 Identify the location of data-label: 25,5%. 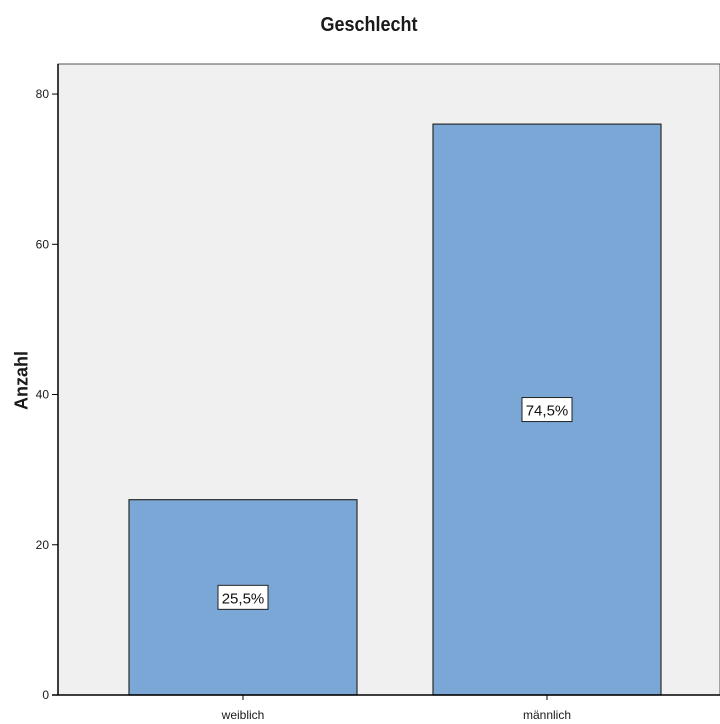
(243, 598).